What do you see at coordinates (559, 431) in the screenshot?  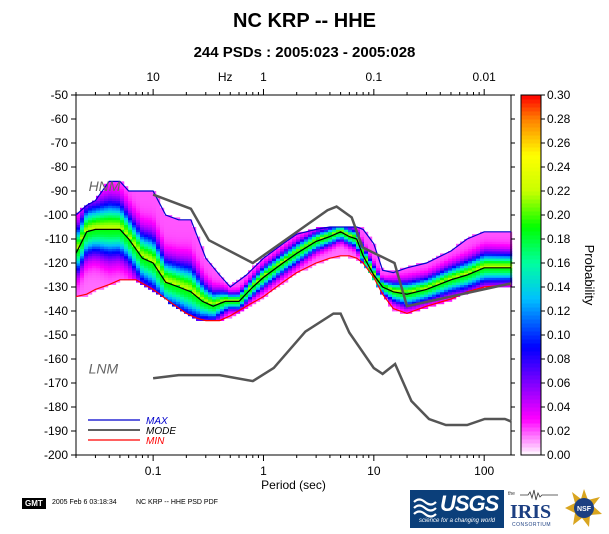 I see `colorbar-tick-label: 0.02` at bounding box center [559, 431].